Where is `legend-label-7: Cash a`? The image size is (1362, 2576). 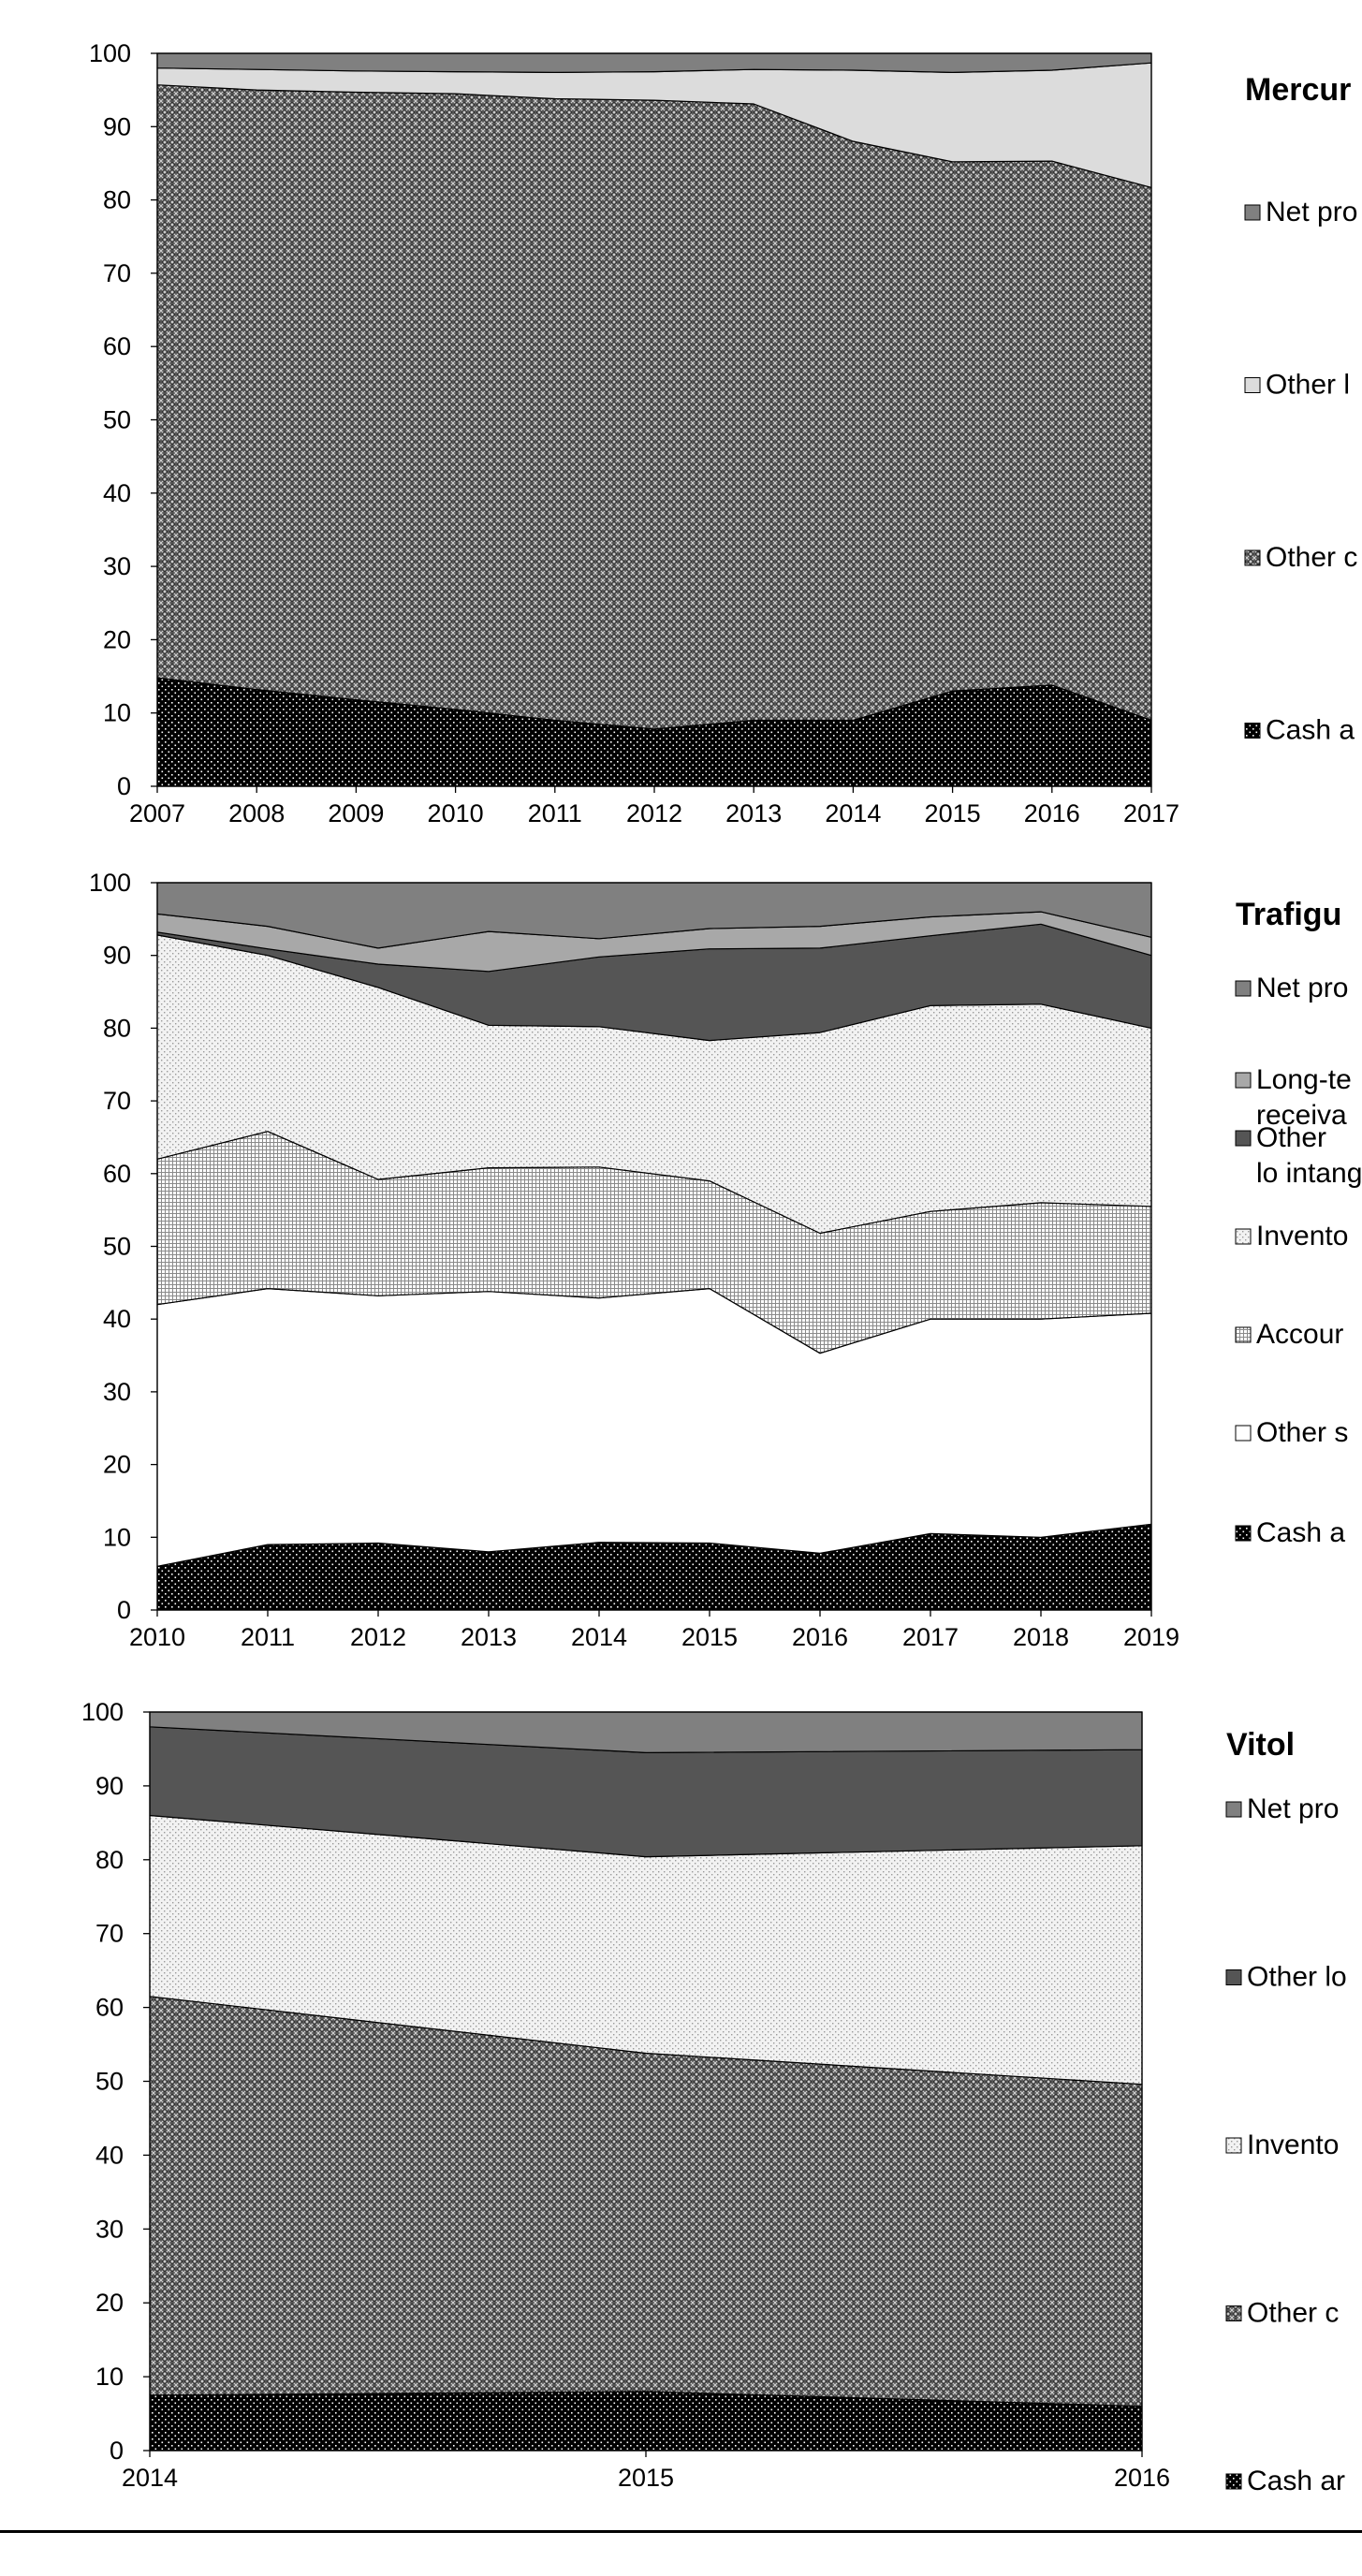 legend-label-7: Cash a is located at coordinates (1300, 1532).